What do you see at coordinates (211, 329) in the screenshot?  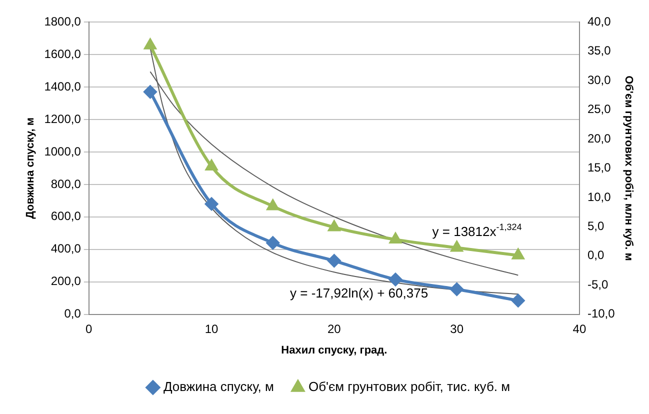 I see `x-tick-label: 10` at bounding box center [211, 329].